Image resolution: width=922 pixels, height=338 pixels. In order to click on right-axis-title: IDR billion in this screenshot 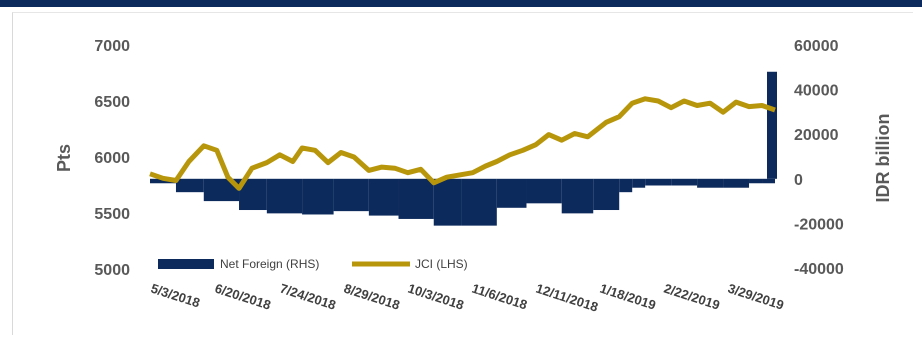, I will do `click(883, 158)`.